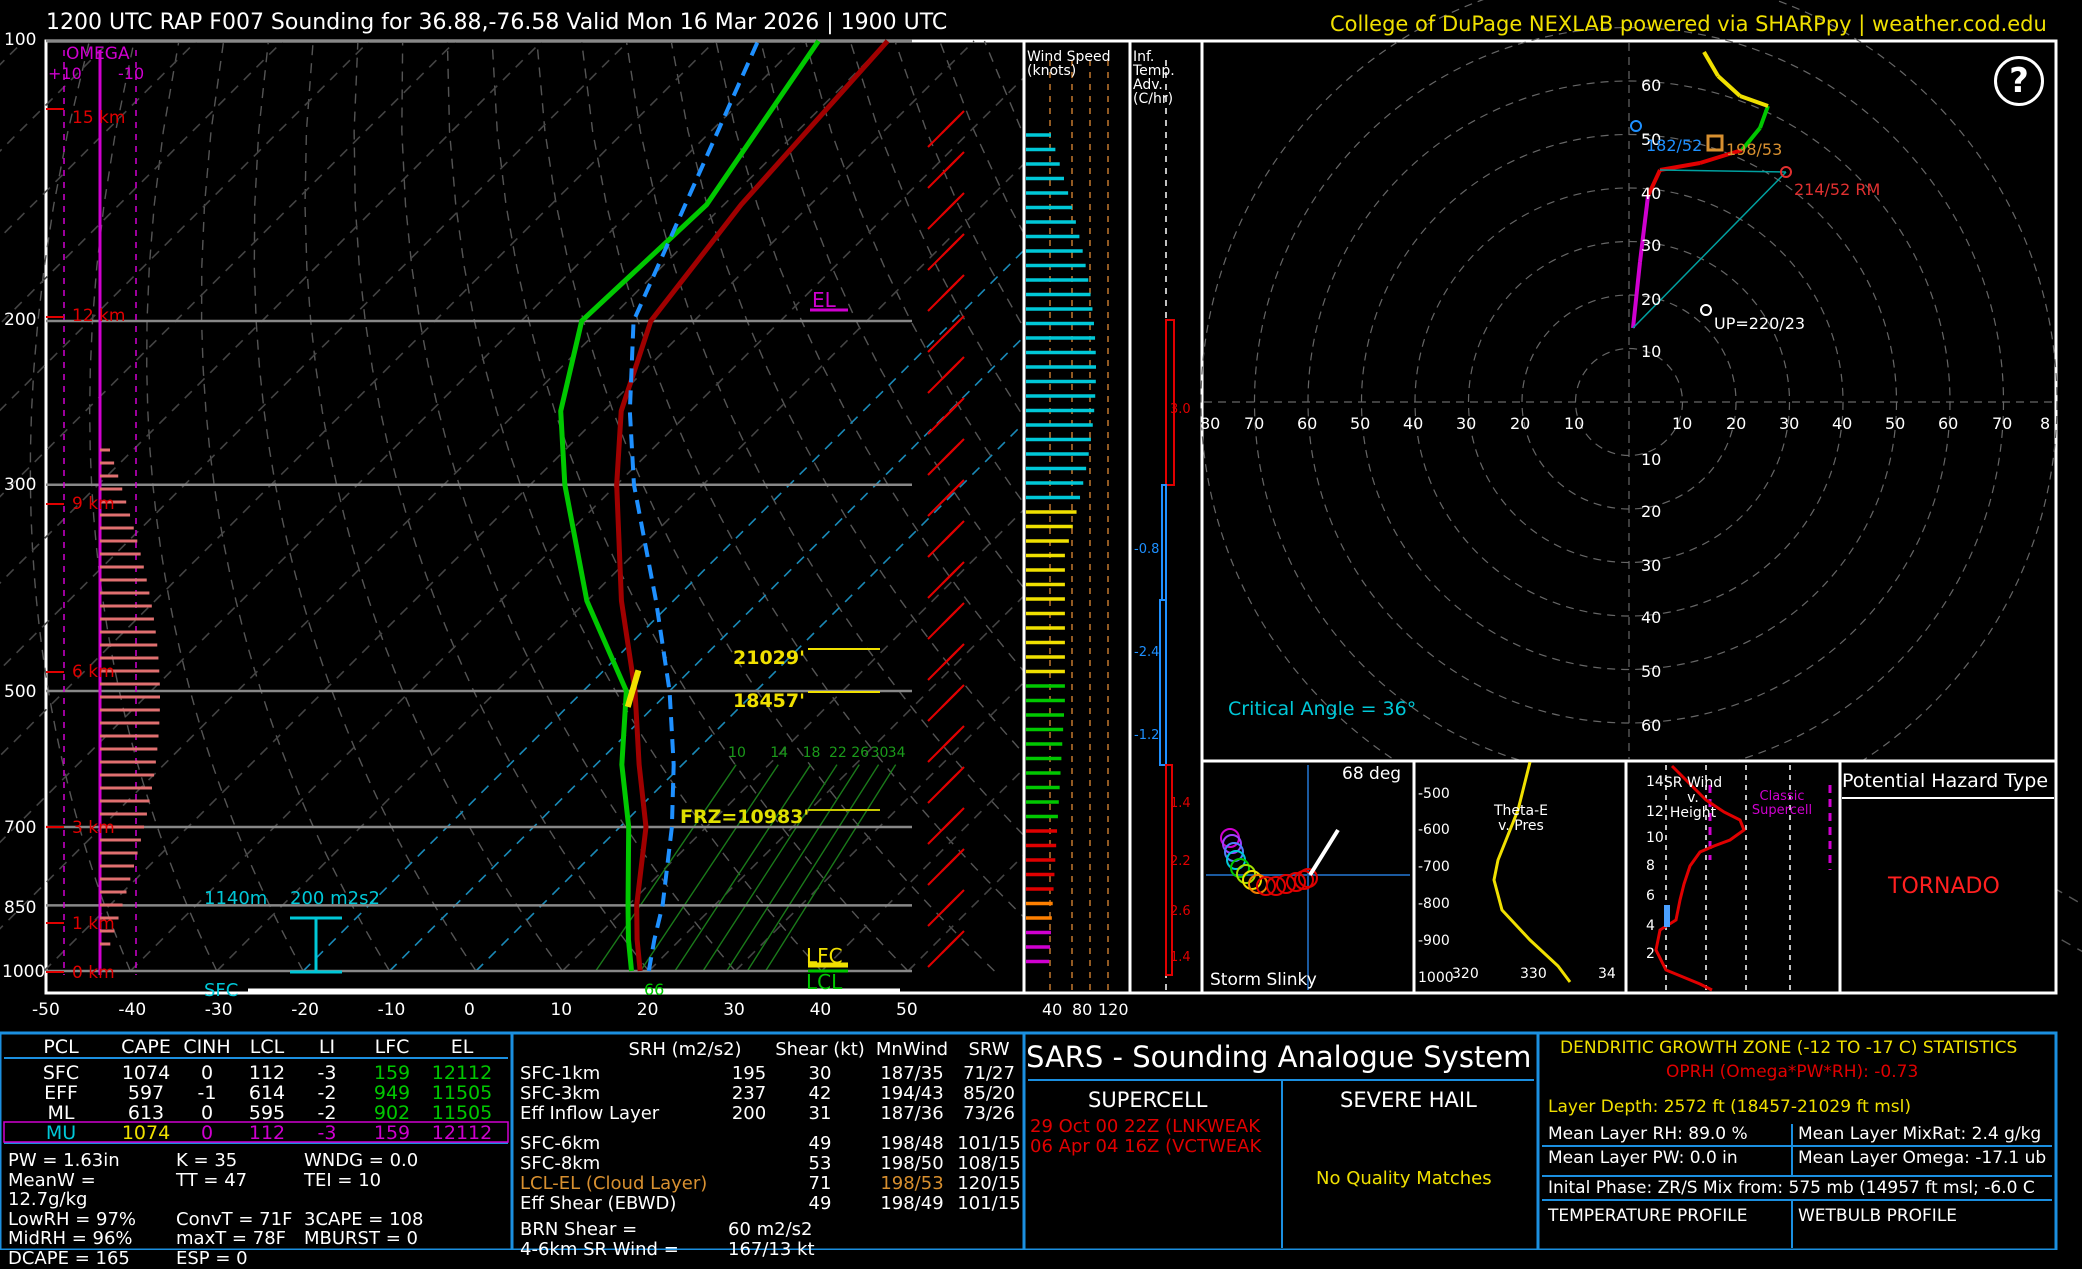 Image resolution: width=2082 pixels, height=1269 pixels. I want to click on pcl-cinh: 0, so click(207, 1113).